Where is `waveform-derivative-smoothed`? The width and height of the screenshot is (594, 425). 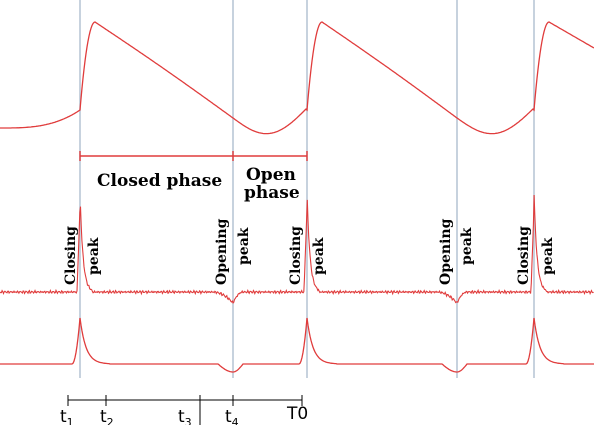
waveform-derivative-smoothed is located at coordinates (297, 345).